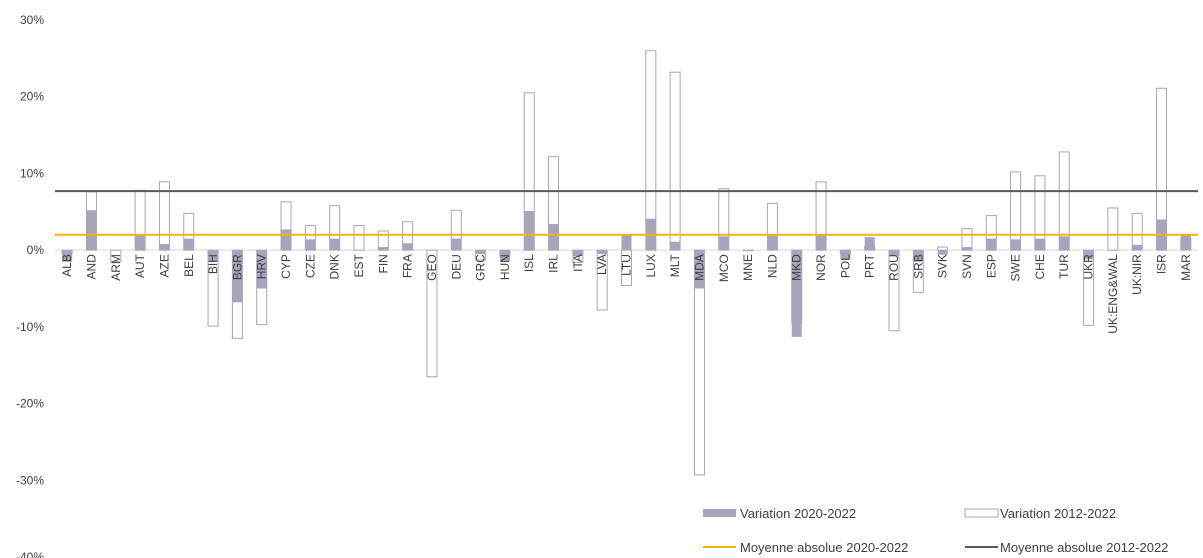  What do you see at coordinates (116, 267) in the screenshot?
I see `x-tick-label: ARM` at bounding box center [116, 267].